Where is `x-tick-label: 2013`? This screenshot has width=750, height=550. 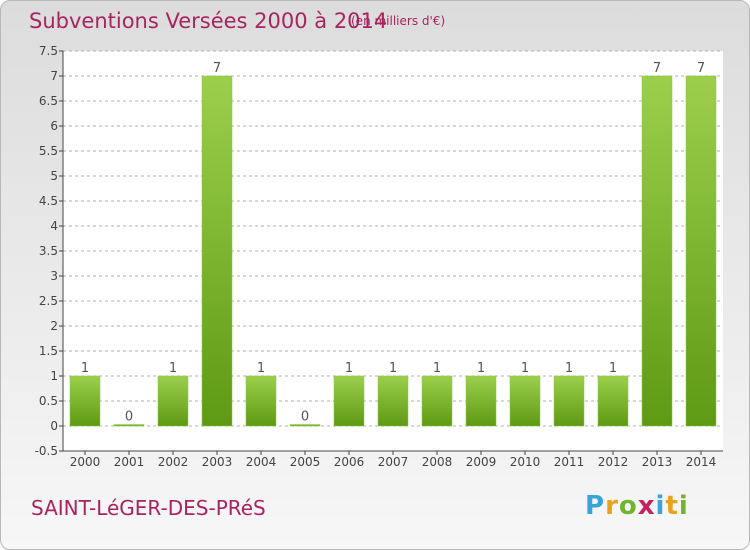
x-tick-label: 2013 is located at coordinates (657, 462).